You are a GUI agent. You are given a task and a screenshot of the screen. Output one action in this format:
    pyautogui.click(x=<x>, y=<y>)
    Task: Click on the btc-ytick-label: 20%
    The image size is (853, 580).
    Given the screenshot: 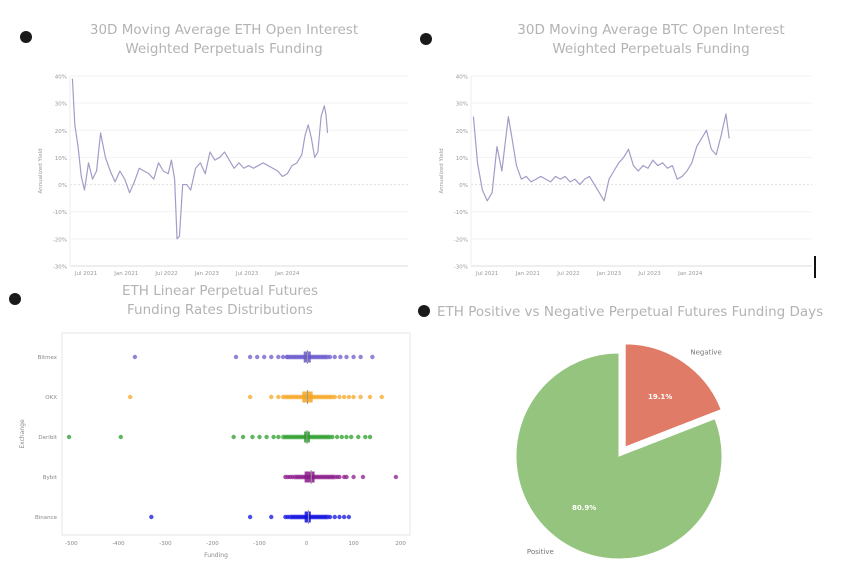 What is the action you would take?
    pyautogui.click(x=462, y=132)
    